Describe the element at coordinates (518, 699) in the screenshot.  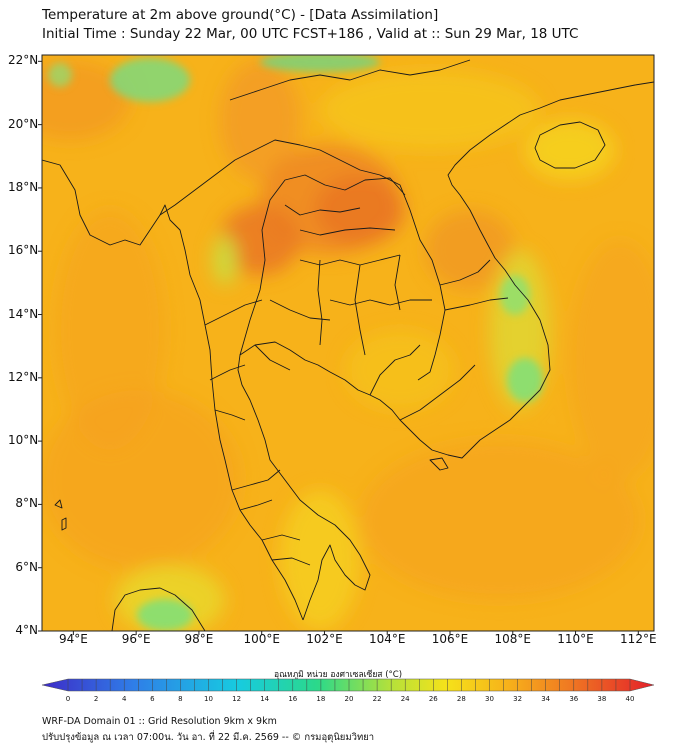
I see `colorbar-tick-label: 32` at that location.